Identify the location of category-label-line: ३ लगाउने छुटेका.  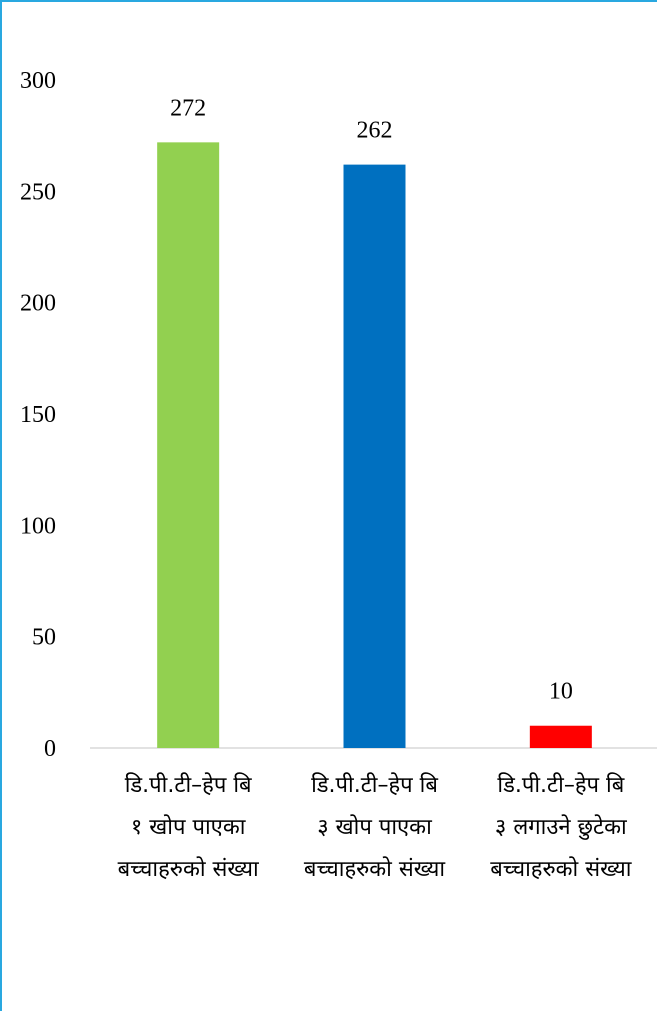
(561, 827).